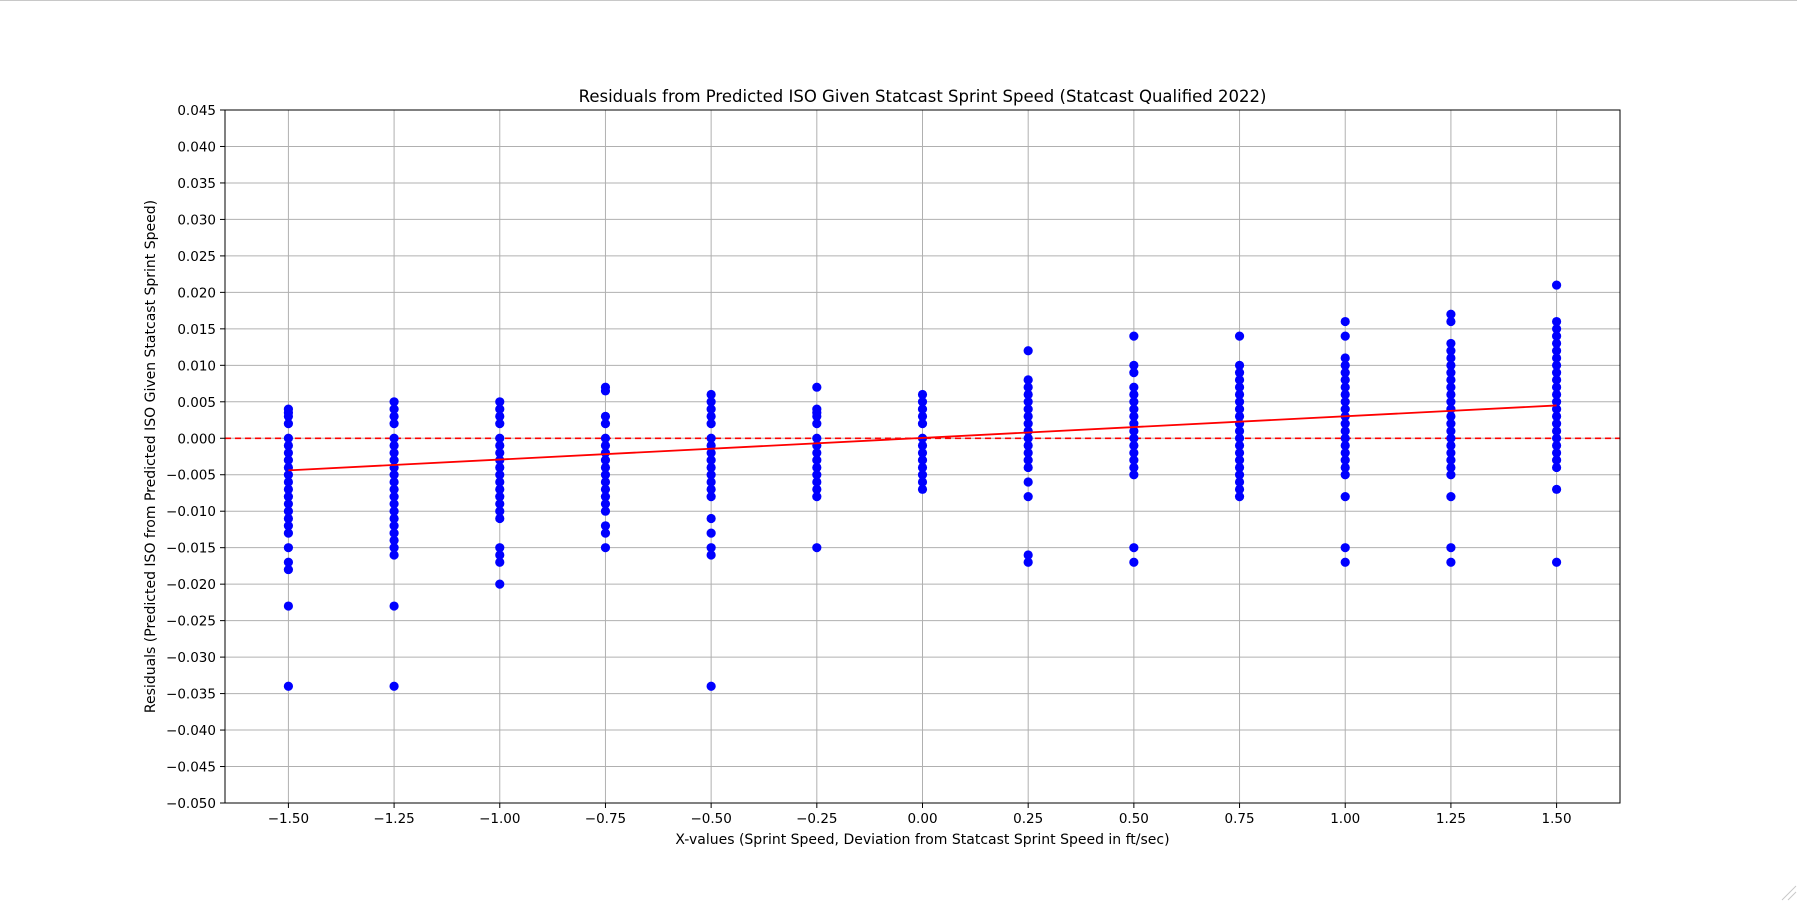  What do you see at coordinates (898, 0) in the screenshot?
I see `window-top-border` at bounding box center [898, 0].